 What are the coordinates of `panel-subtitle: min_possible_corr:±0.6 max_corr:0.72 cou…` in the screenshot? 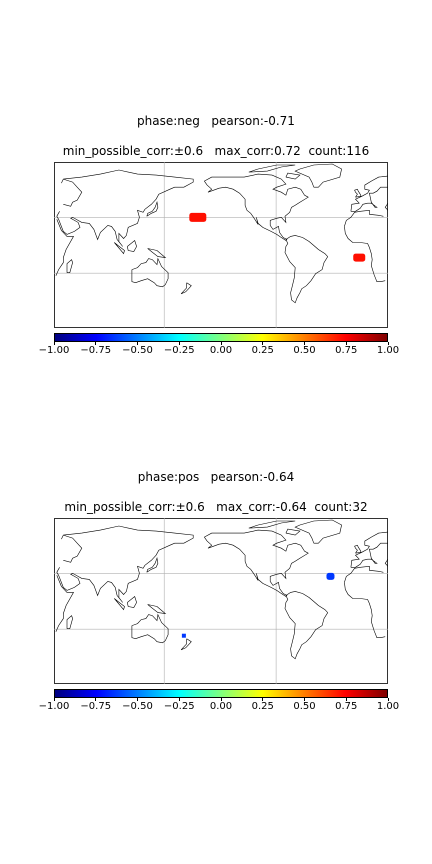 It's located at (216, 151).